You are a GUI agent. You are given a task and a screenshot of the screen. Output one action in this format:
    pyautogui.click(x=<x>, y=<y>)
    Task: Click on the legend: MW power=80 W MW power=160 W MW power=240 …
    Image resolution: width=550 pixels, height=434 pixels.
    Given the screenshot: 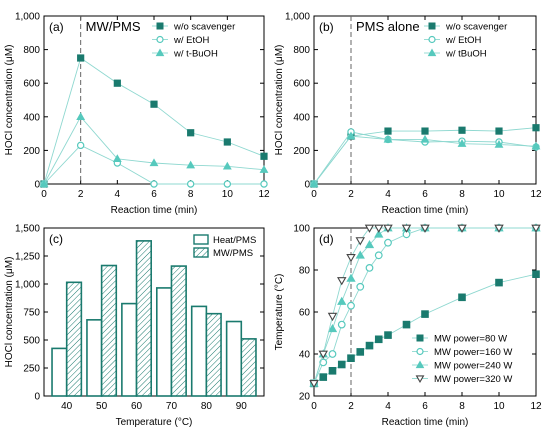 What is the action you would take?
    pyautogui.click(x=462, y=359)
    